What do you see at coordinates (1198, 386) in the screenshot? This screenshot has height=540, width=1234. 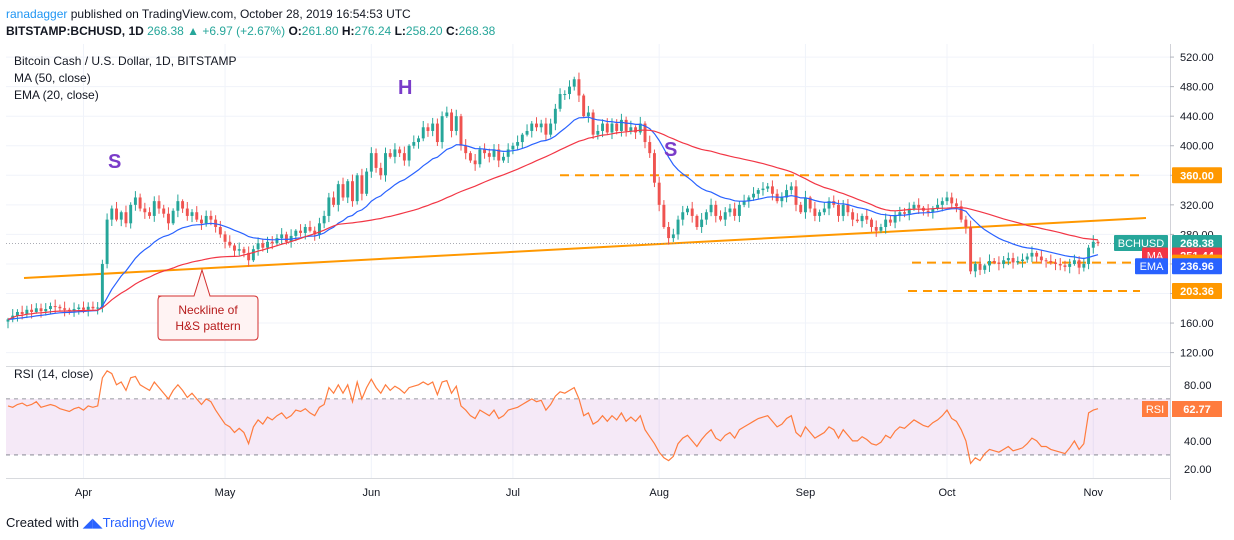 I see `rsi-tick-label: 80.00` at bounding box center [1198, 386].